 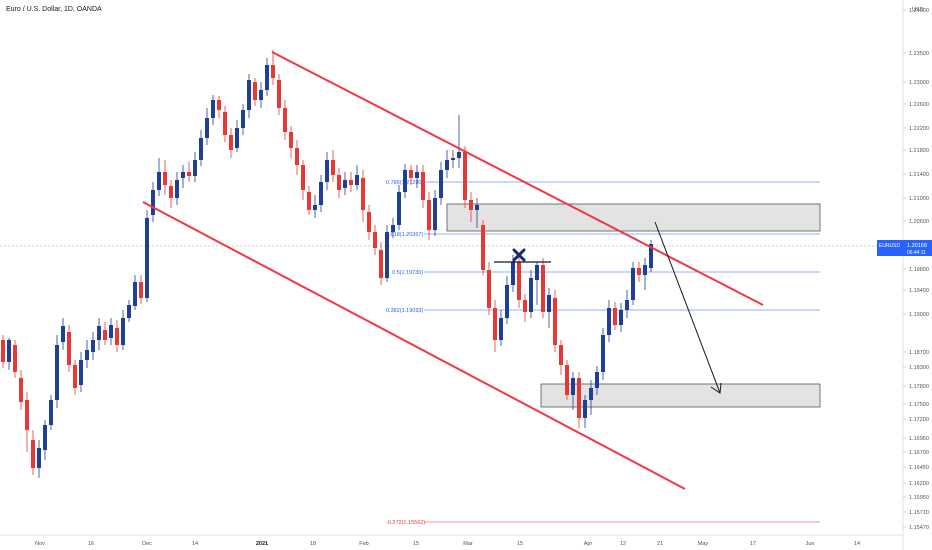 I want to click on currency-label: USD, so click(x=918, y=10).